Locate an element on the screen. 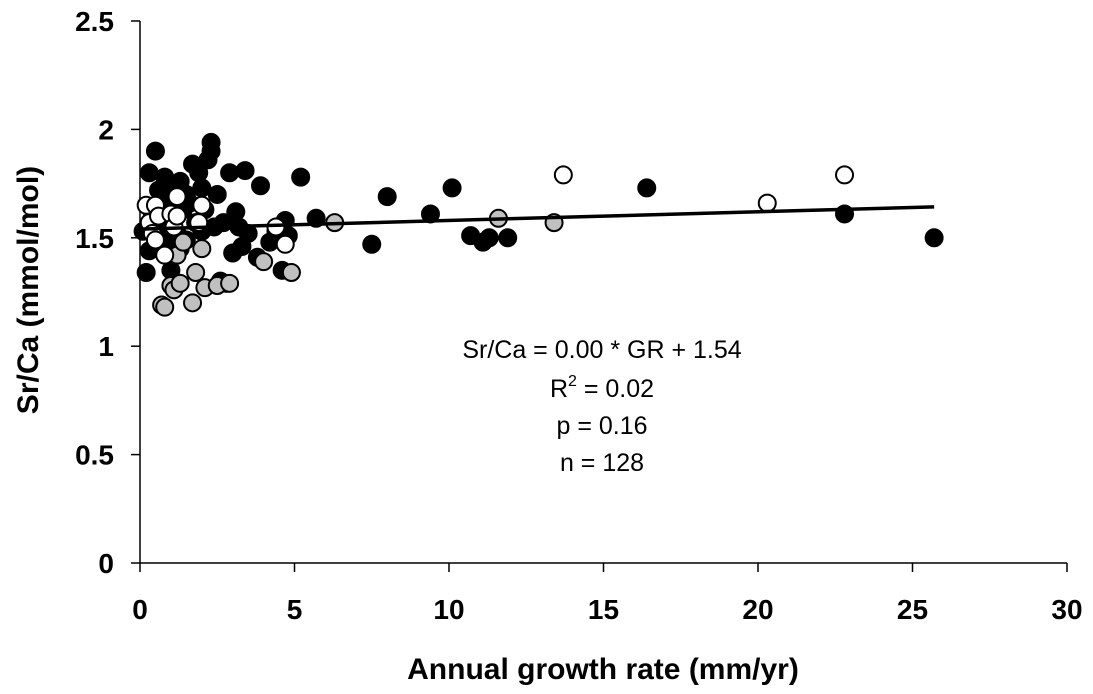  x-tick-label: 10 is located at coordinates (448, 609).